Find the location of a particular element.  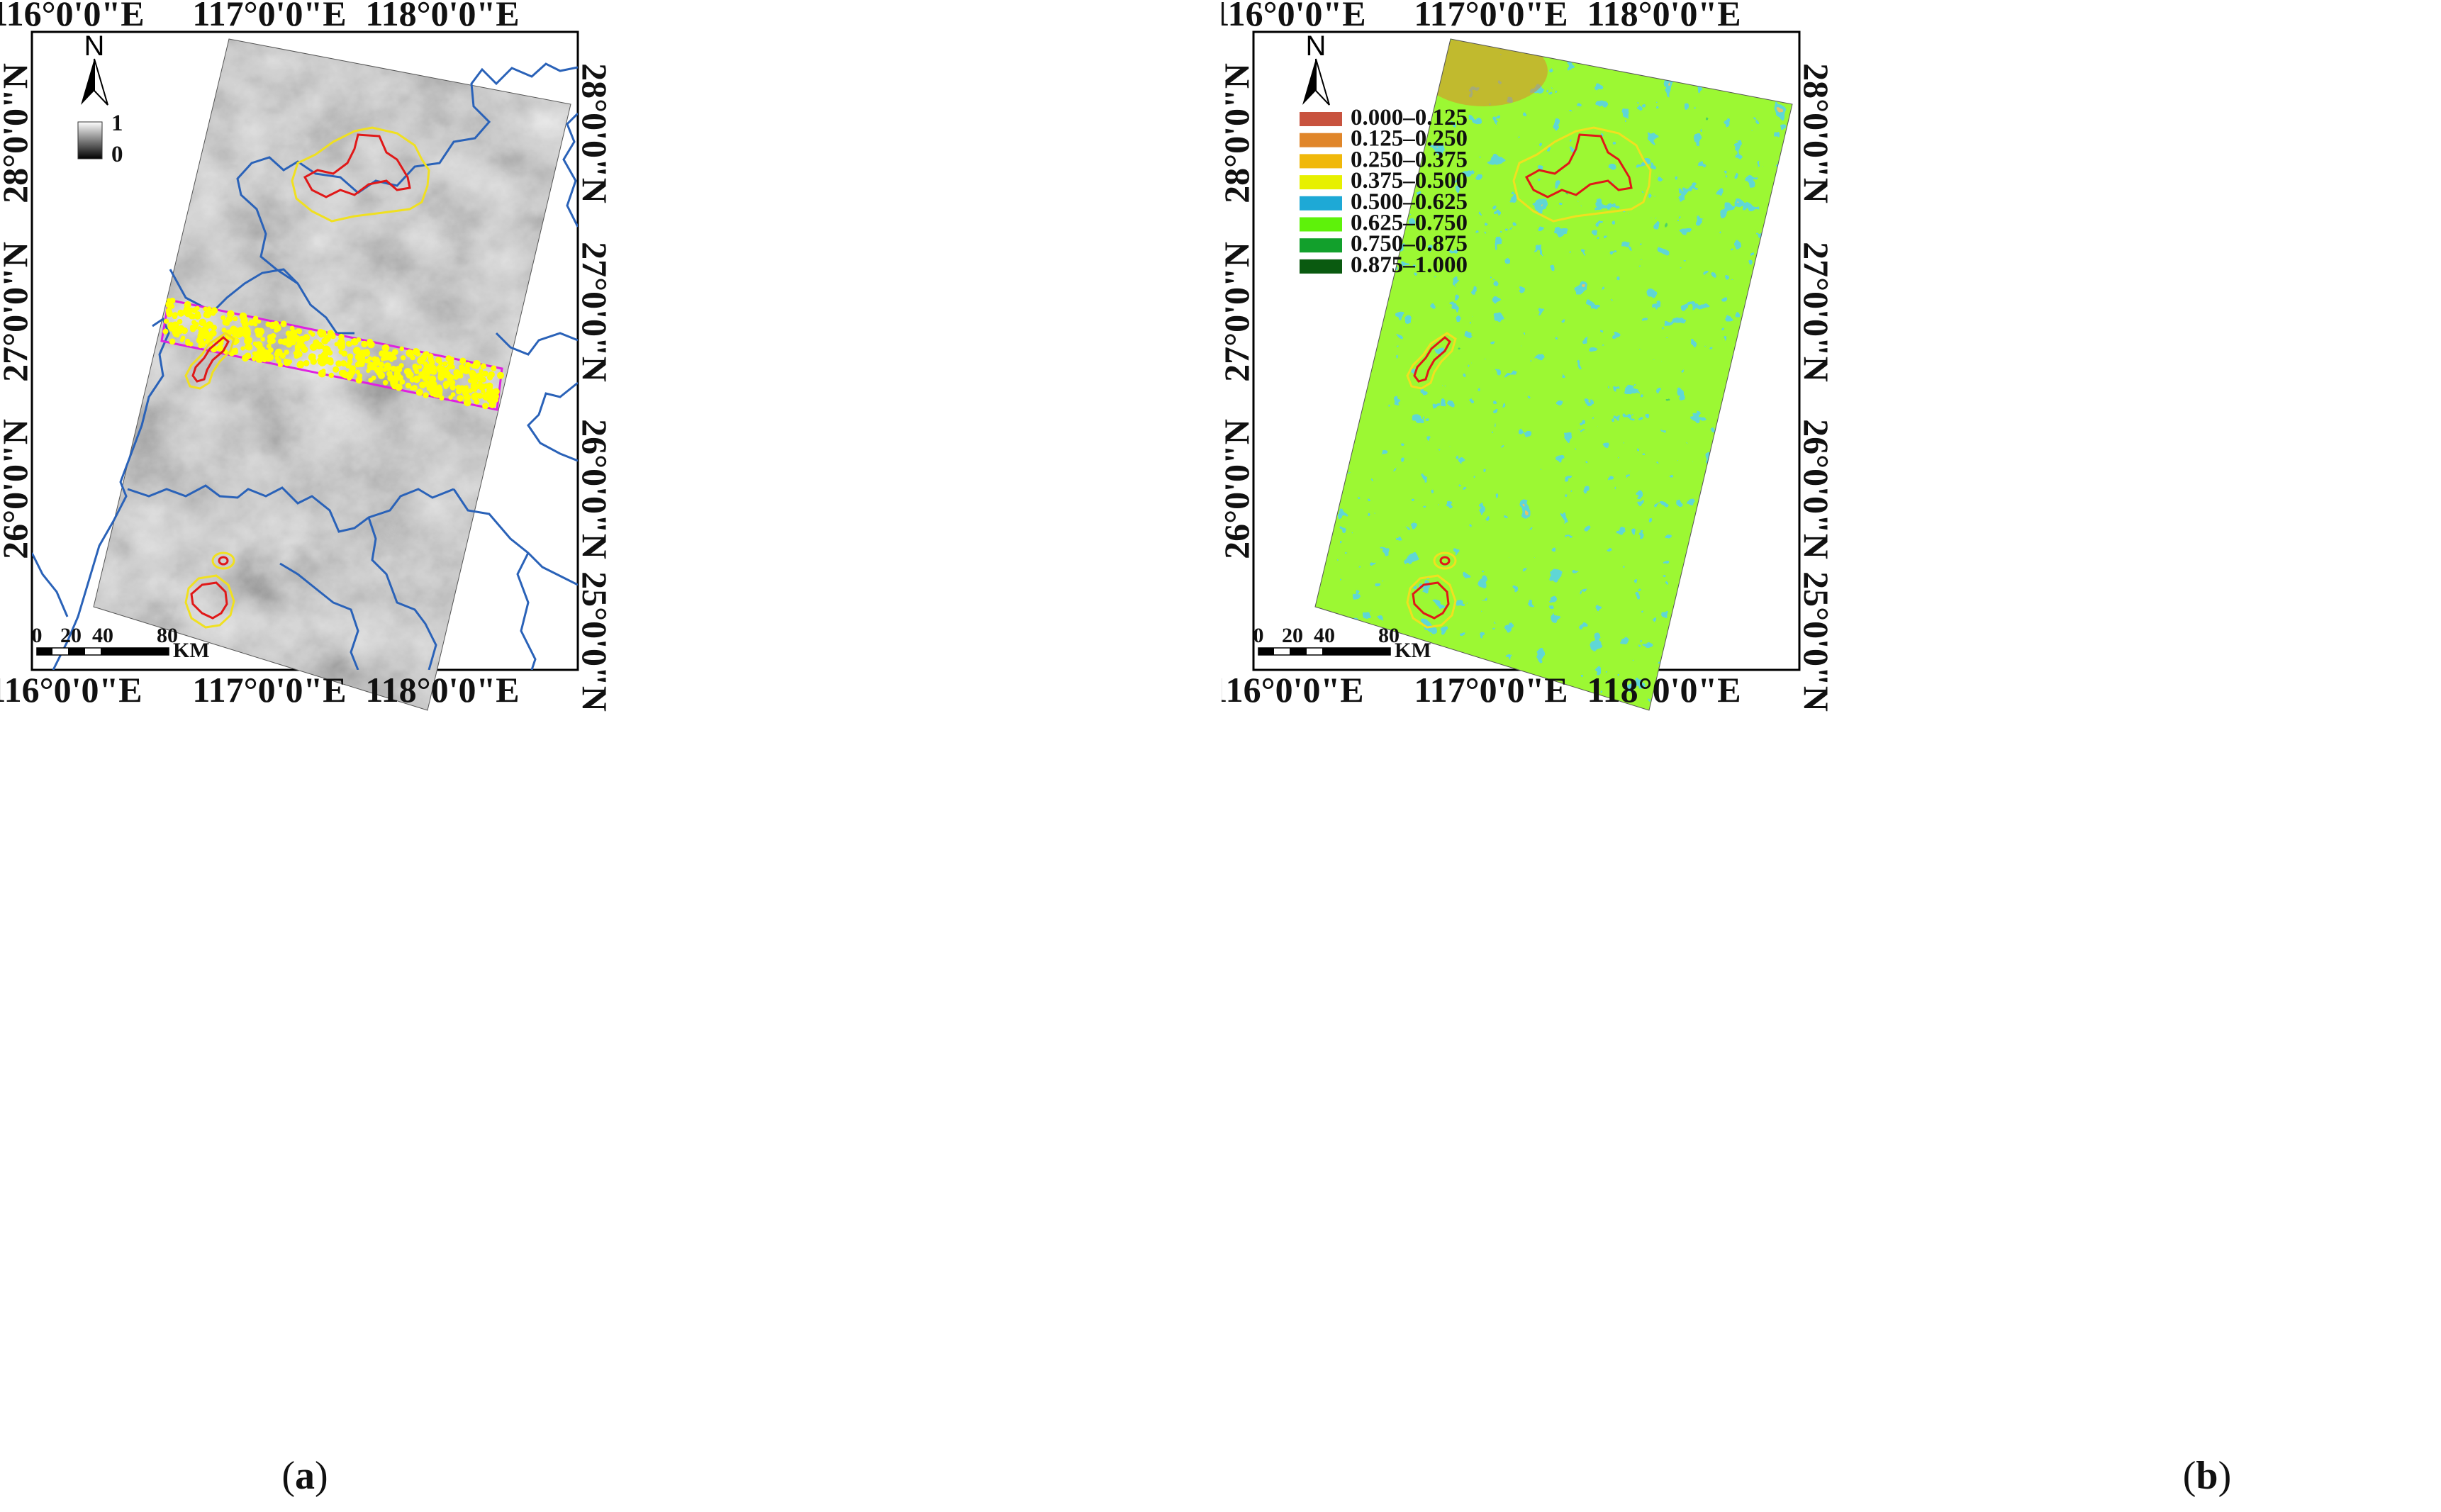

lon-top-116: 116°0'0"E is located at coordinates (1294, 16).